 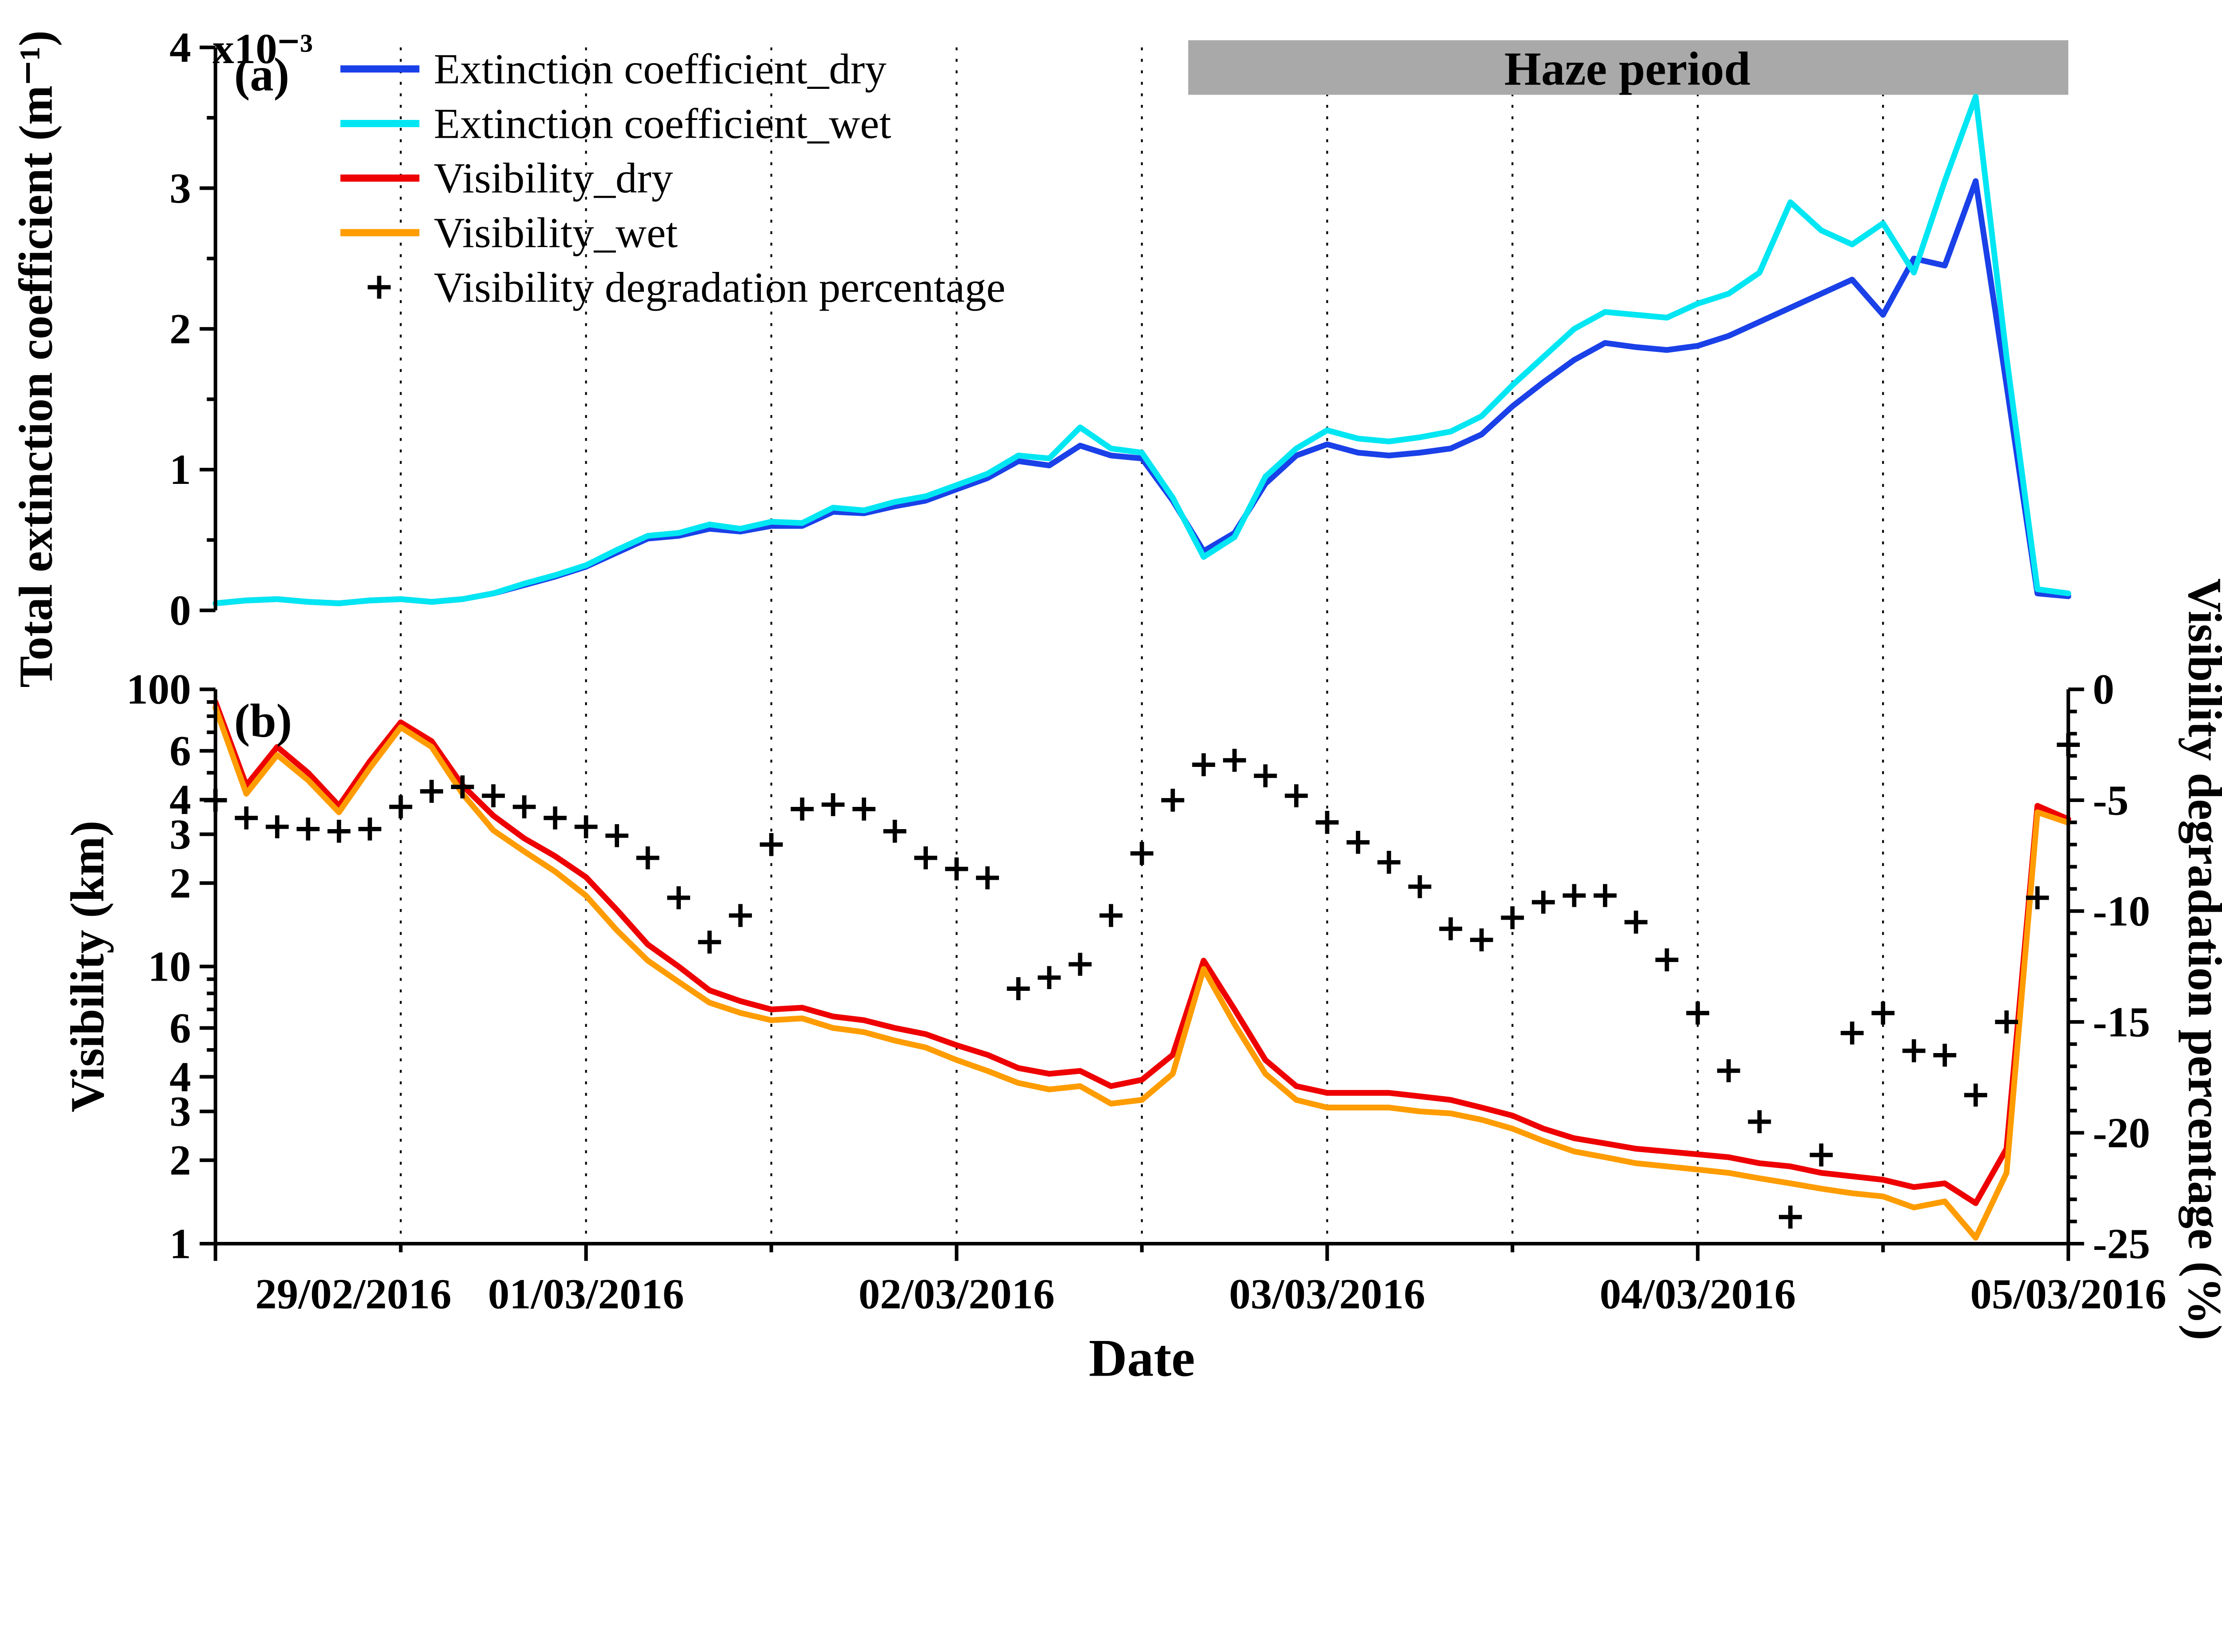 What do you see at coordinates (169, 966) in the screenshot?
I see `svg-text: 10` at bounding box center [169, 966].